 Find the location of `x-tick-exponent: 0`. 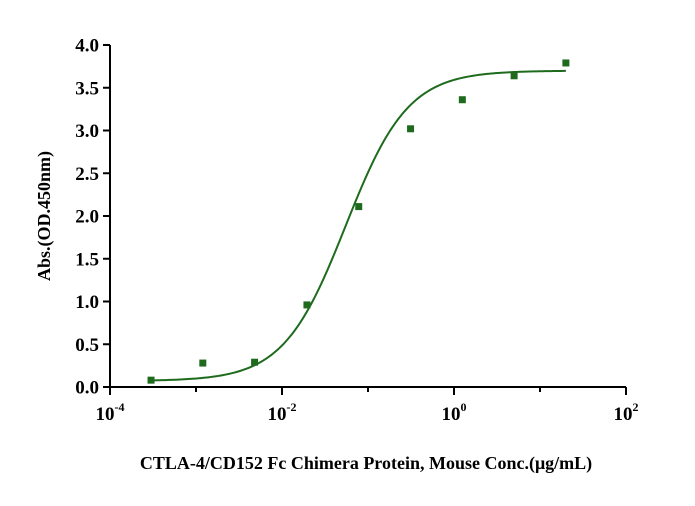

x-tick-exponent: 0 is located at coordinates (464, 407).